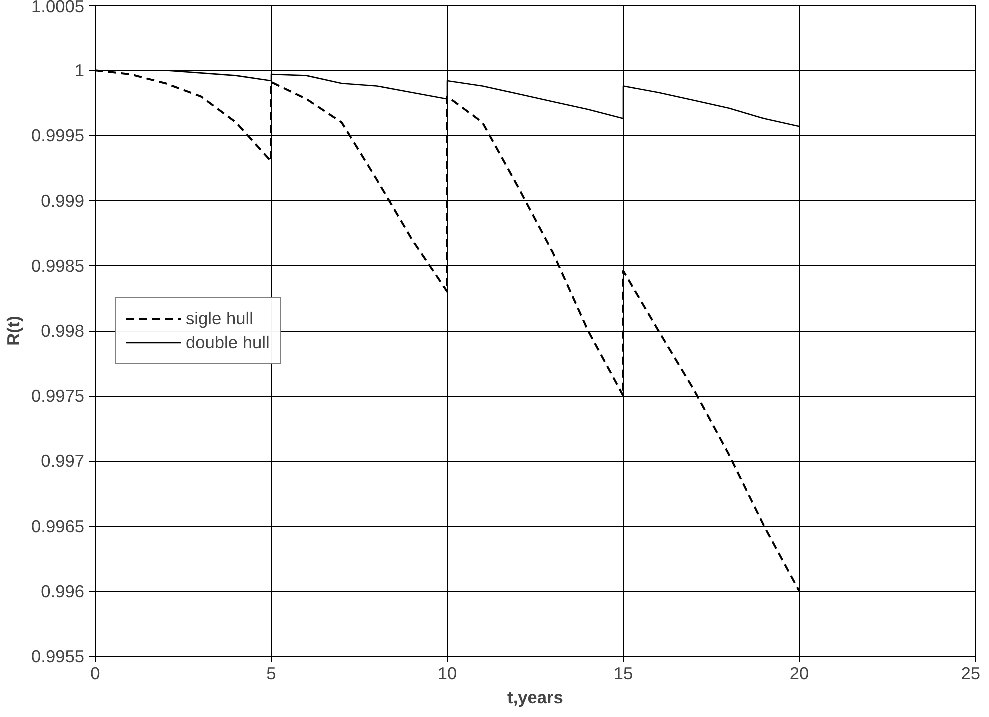 Image resolution: width=989 pixels, height=717 pixels. What do you see at coordinates (58, 526) in the screenshot?
I see `y-tick-label: 0.9965` at bounding box center [58, 526].